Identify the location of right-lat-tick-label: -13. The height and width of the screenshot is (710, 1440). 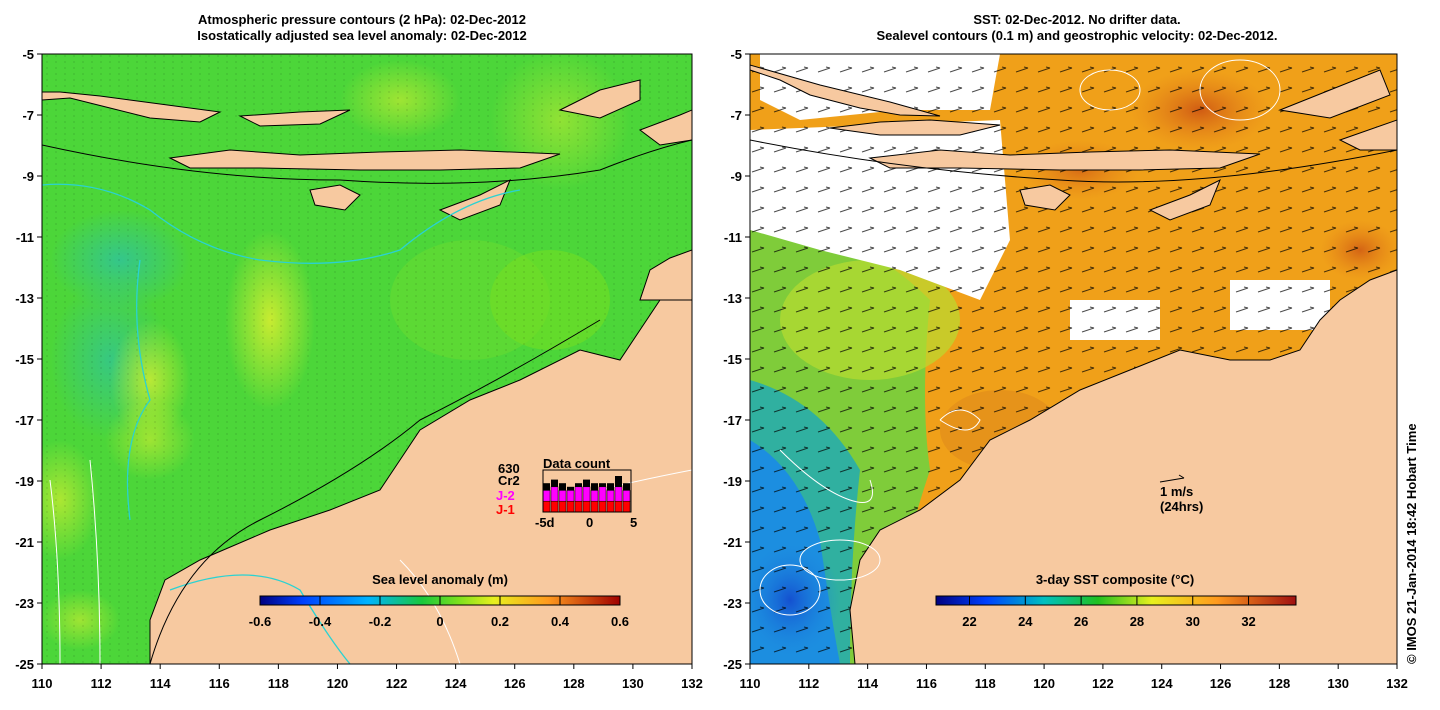
(732, 298).